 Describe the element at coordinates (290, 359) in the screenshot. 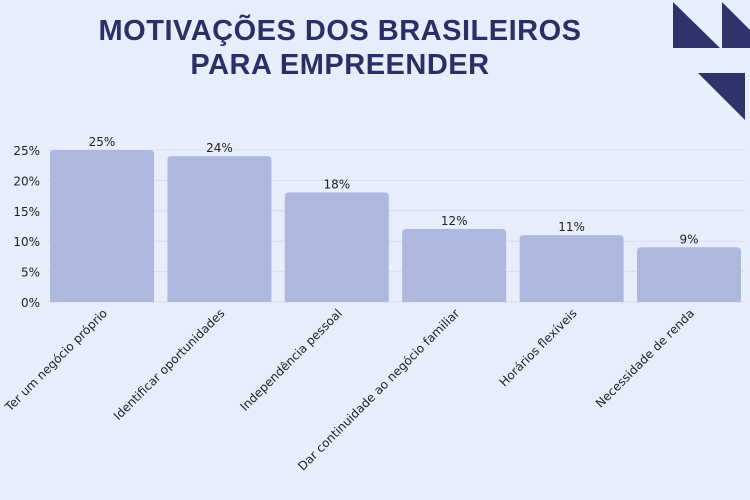

I see `x-tick-label: Independência pessoal` at that location.